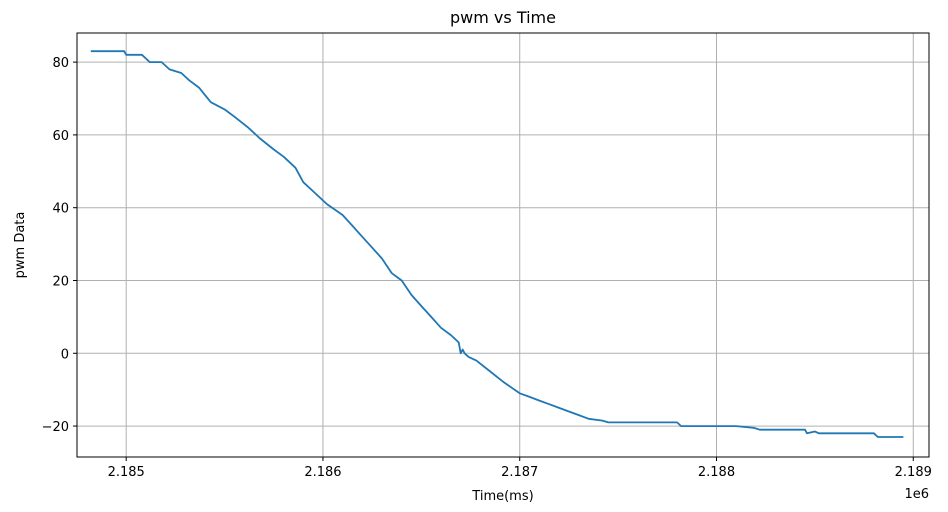  What do you see at coordinates (519, 472) in the screenshot?
I see `x-tick-label: 2.187` at bounding box center [519, 472].